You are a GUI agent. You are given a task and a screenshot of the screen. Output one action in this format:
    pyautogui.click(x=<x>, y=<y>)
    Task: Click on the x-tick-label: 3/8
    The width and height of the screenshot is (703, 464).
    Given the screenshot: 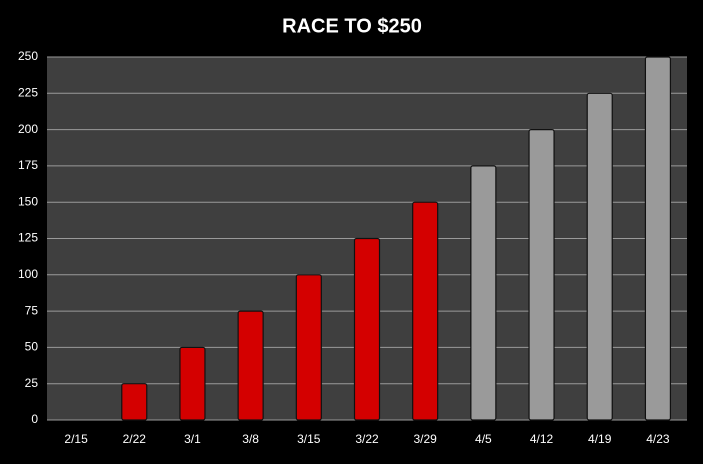 What is the action you would take?
    pyautogui.click(x=250, y=439)
    